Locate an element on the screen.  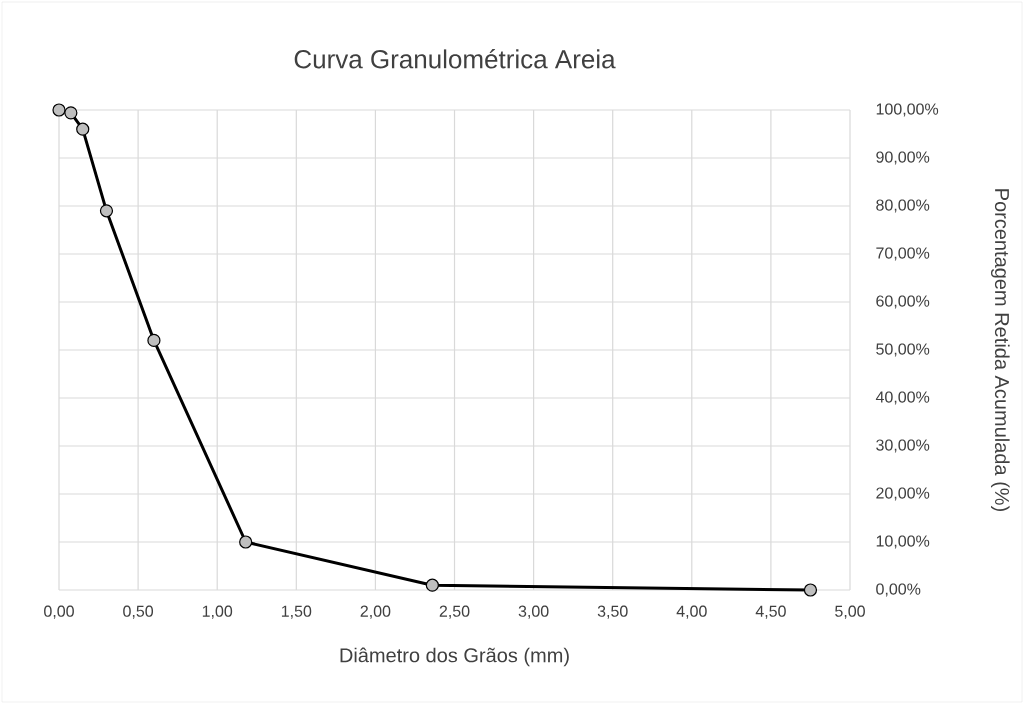
chart-title: Curva Granulométrica Areia is located at coordinates (455, 59).